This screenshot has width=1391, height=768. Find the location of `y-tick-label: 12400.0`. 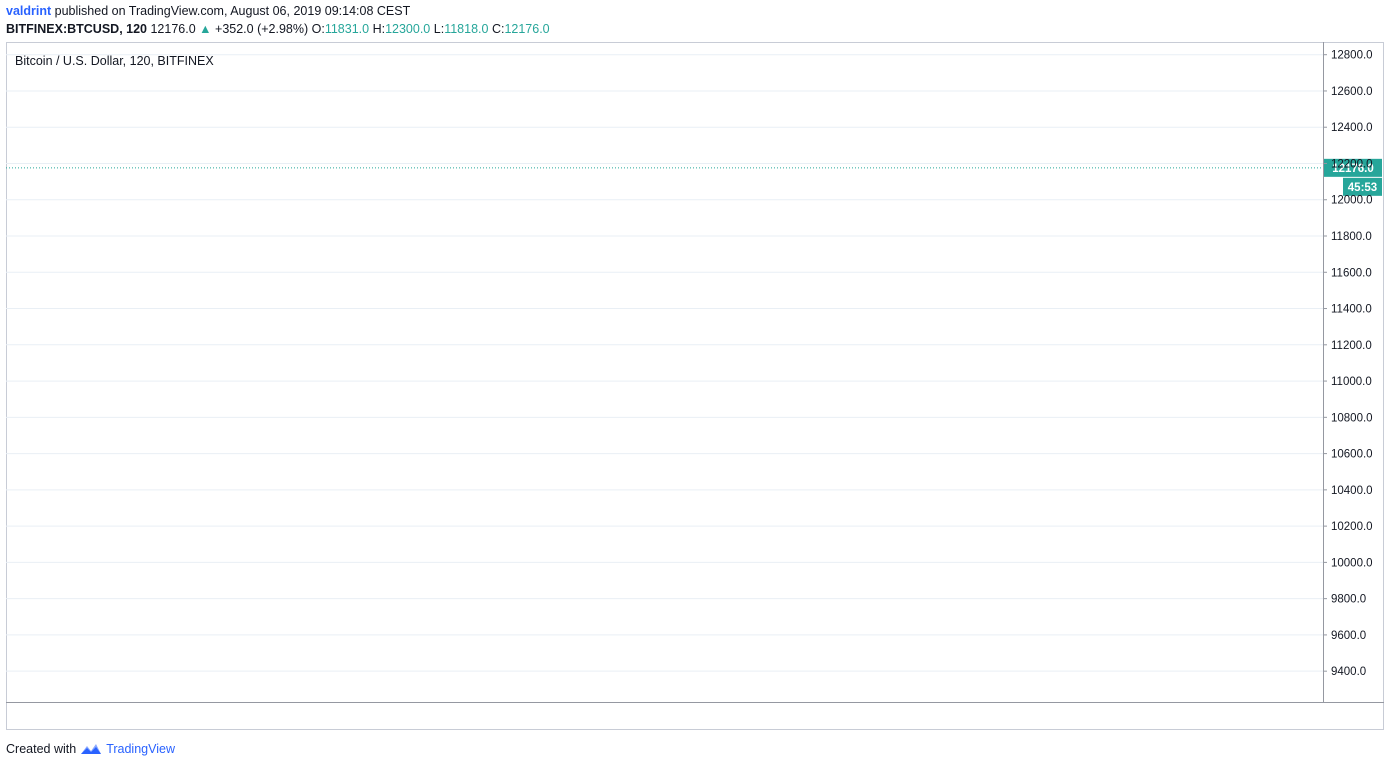

y-tick-label: 12400.0 is located at coordinates (1352, 128).